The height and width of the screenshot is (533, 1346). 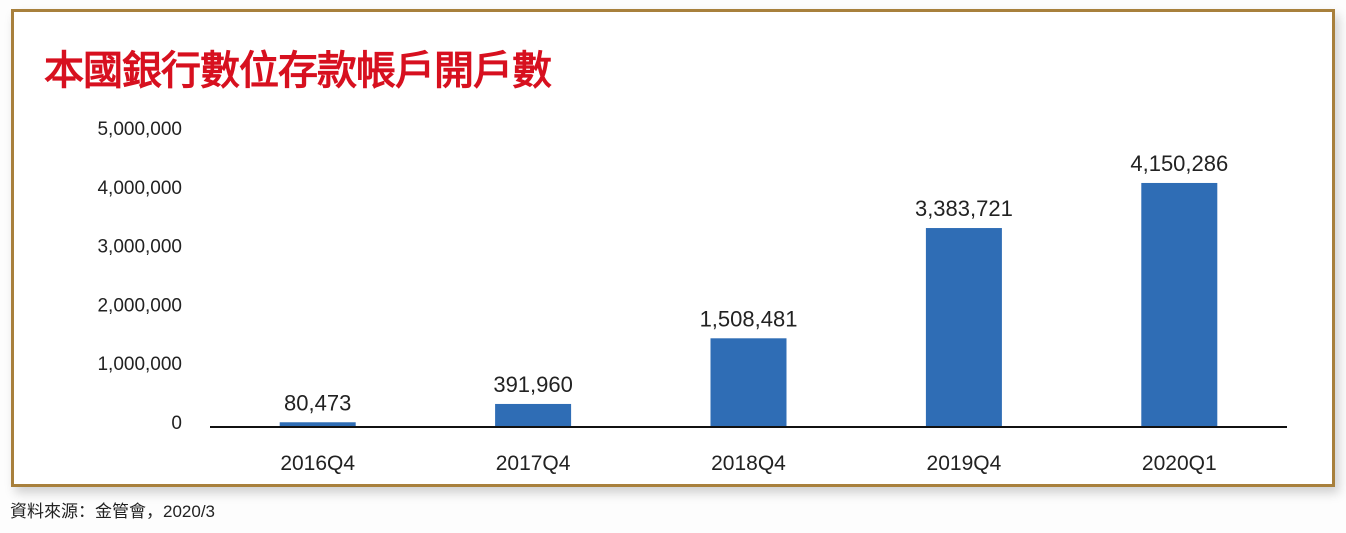 I want to click on y-tick-label: 3,000,000, so click(x=139, y=247).